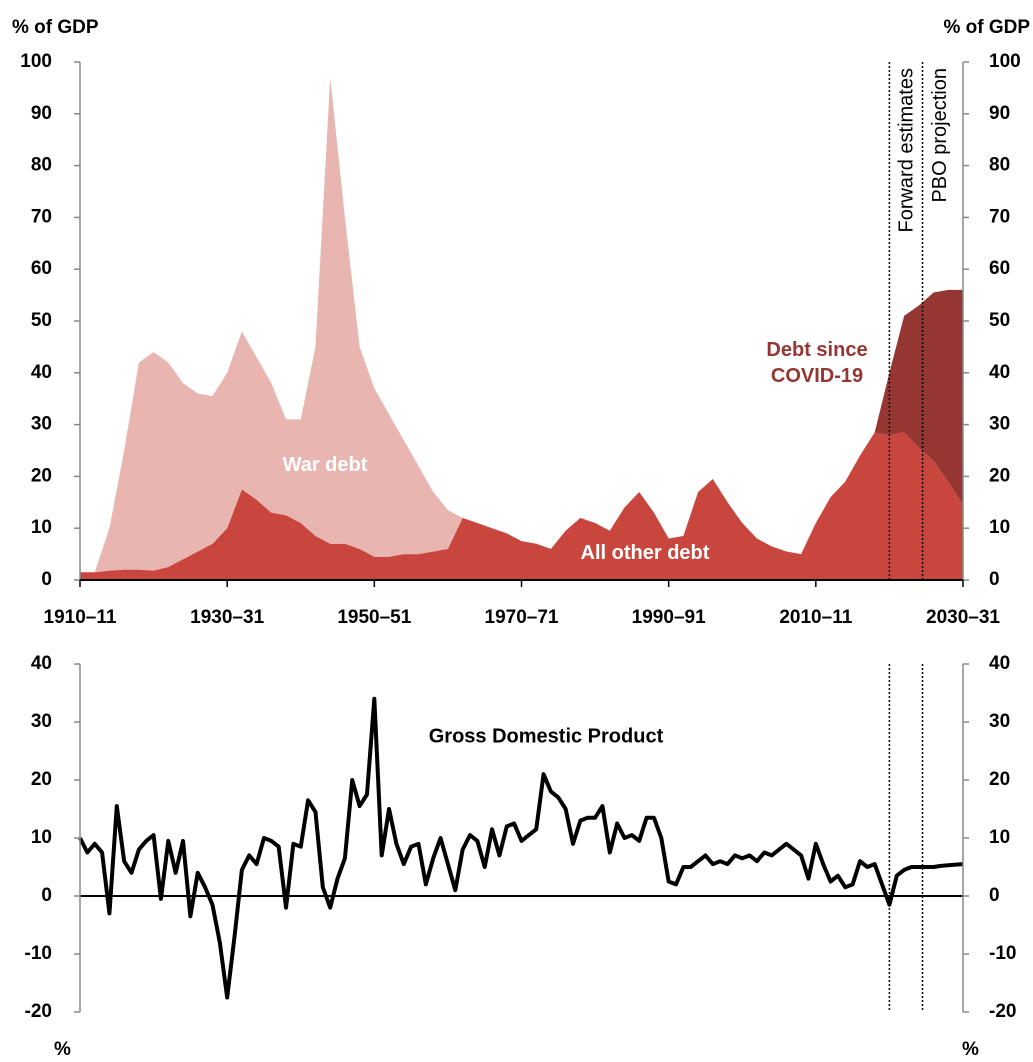  I want to click on y2-tick-label: 100, so click(1005, 61).